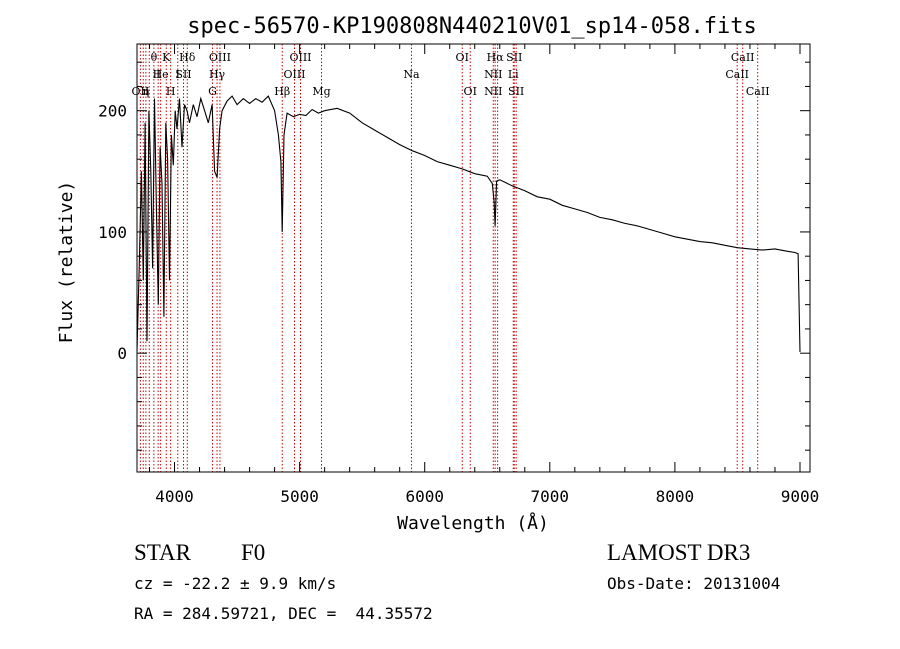 This screenshot has height=649, width=900. I want to click on x-axis-label: Wavelength (Å), so click(473, 523).